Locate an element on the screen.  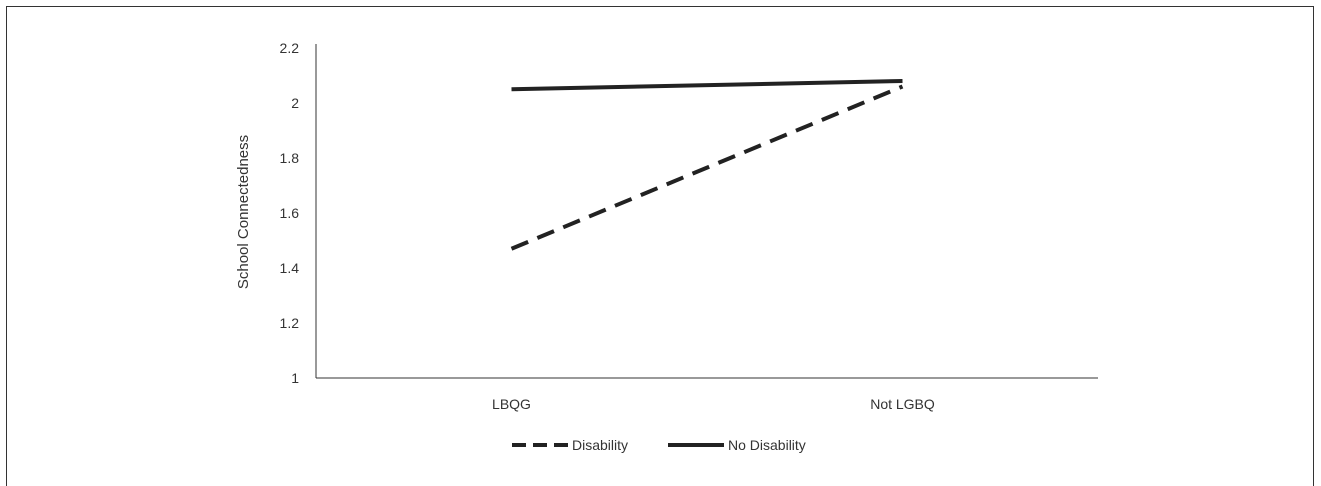
legend-label: No Disability is located at coordinates (767, 445).